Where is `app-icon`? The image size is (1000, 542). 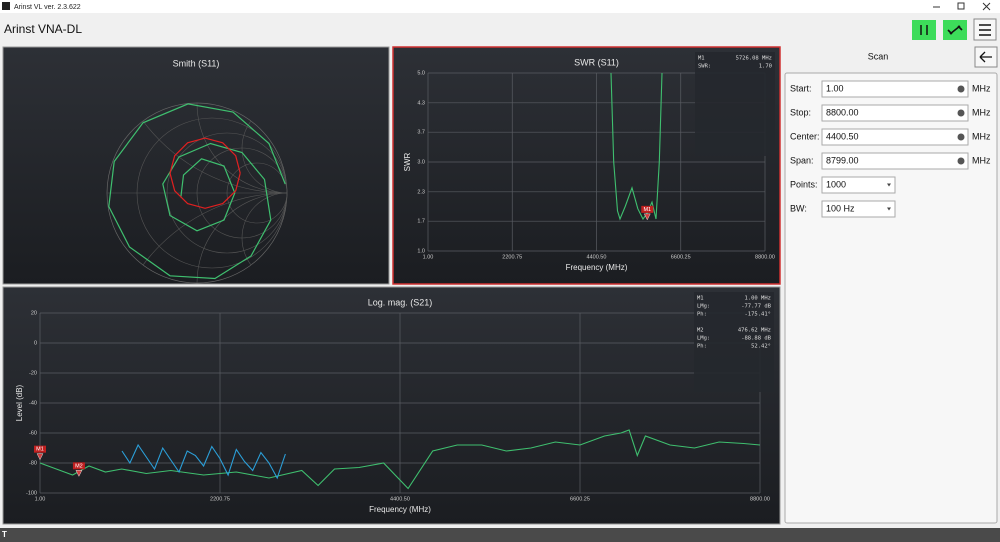
app-icon is located at coordinates (6, 6).